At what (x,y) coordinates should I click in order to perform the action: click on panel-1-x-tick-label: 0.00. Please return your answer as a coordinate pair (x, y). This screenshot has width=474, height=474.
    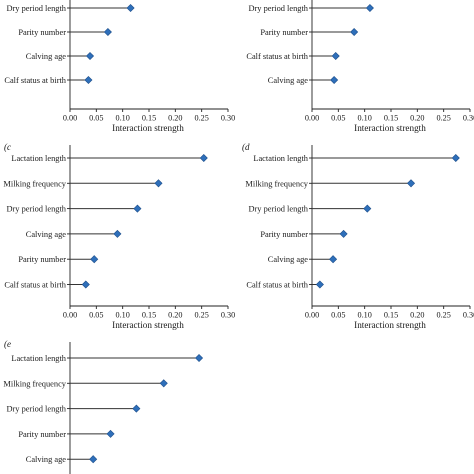
    Looking at the image, I should click on (70, 118).